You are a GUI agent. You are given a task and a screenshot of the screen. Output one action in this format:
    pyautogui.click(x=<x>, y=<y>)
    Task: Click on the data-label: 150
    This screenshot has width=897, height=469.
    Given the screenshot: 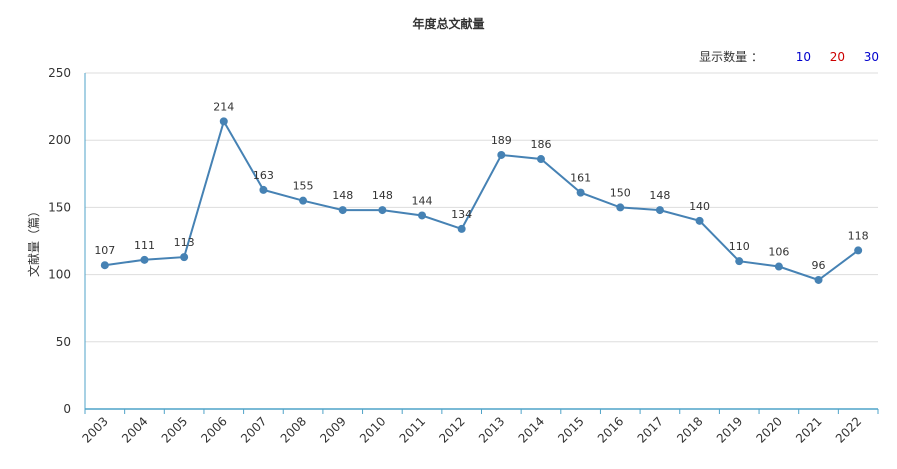 What is the action you would take?
    pyautogui.click(x=620, y=192)
    